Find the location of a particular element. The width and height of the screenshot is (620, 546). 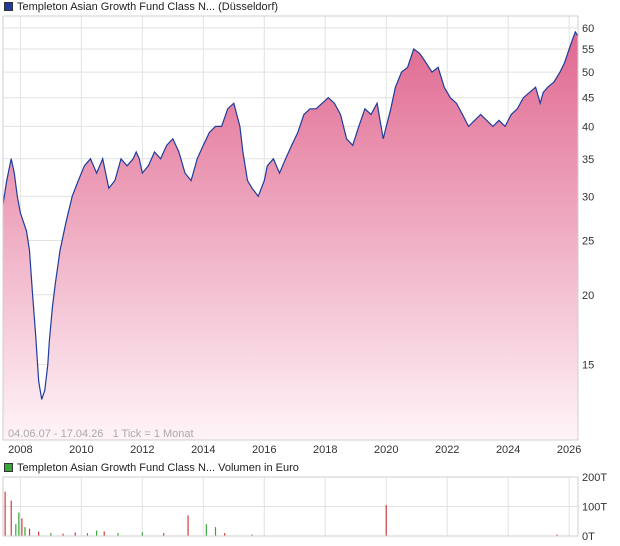

volume-grid is located at coordinates (290, 506).